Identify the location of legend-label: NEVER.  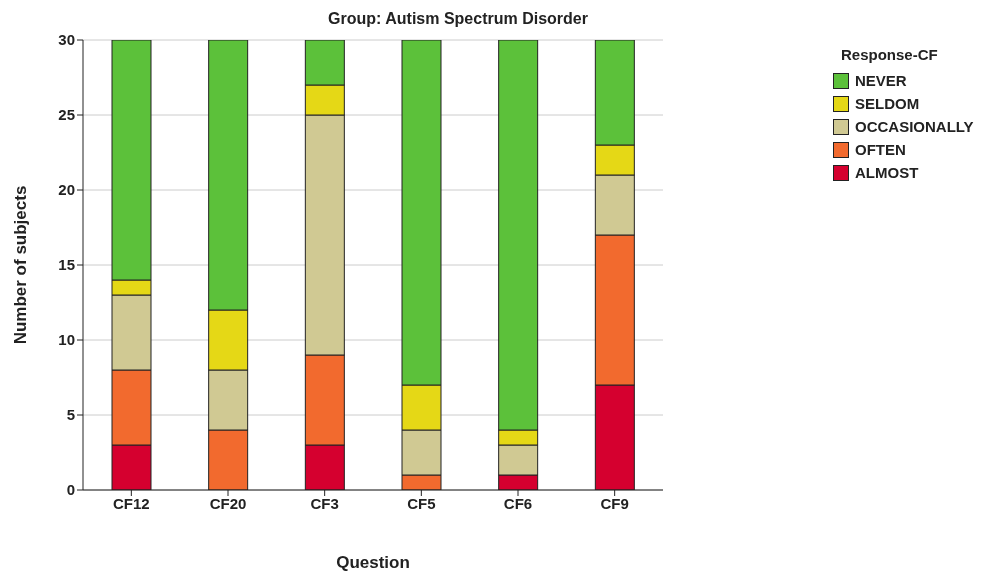
(881, 80).